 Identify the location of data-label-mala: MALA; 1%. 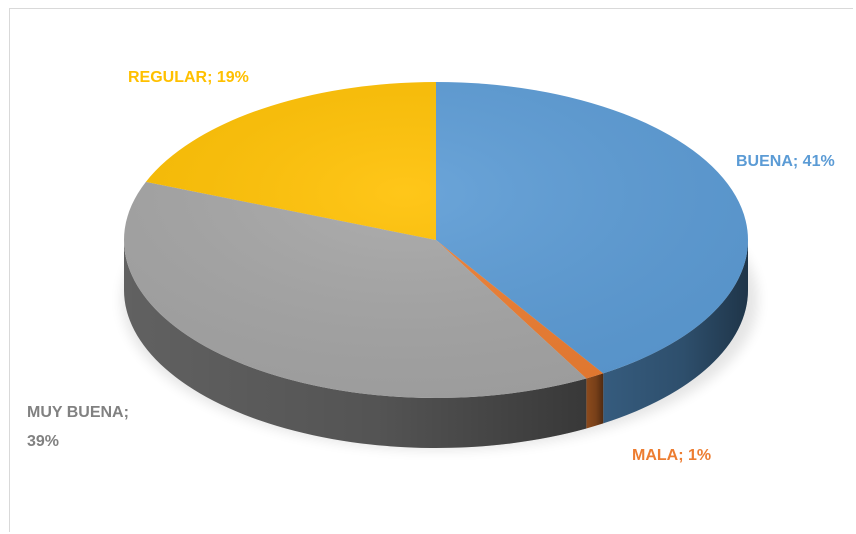
(671, 455).